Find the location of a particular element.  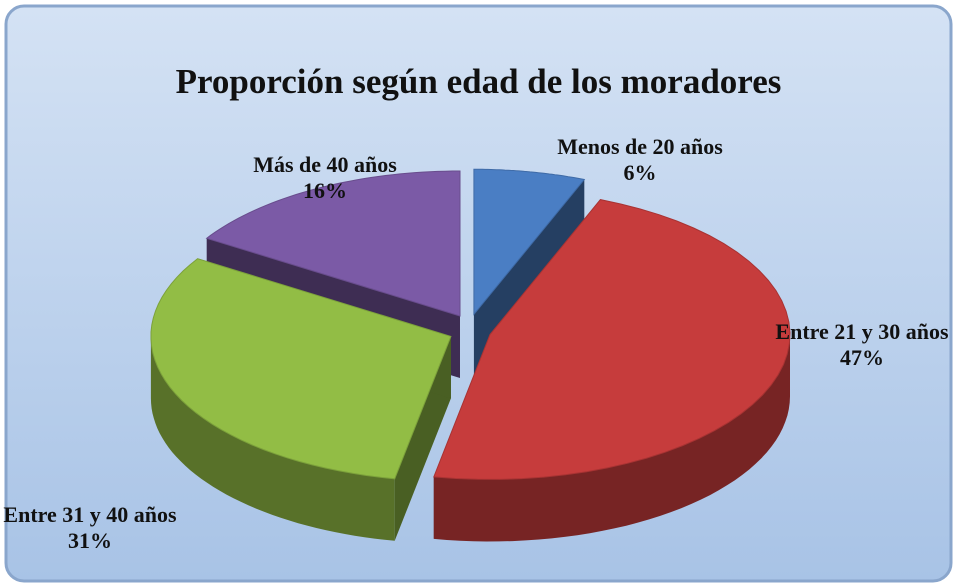

slice-label: Más de 40 años 16% is located at coordinates (325, 178).